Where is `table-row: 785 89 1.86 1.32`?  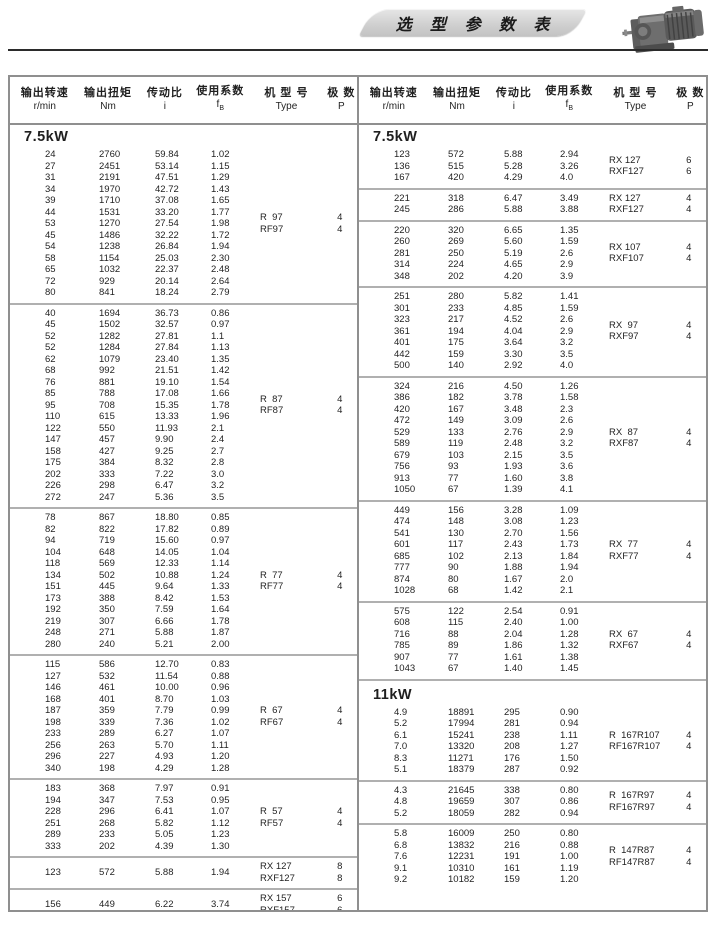
table-row: 785 89 1.86 1.32 is located at coordinates (480, 646).